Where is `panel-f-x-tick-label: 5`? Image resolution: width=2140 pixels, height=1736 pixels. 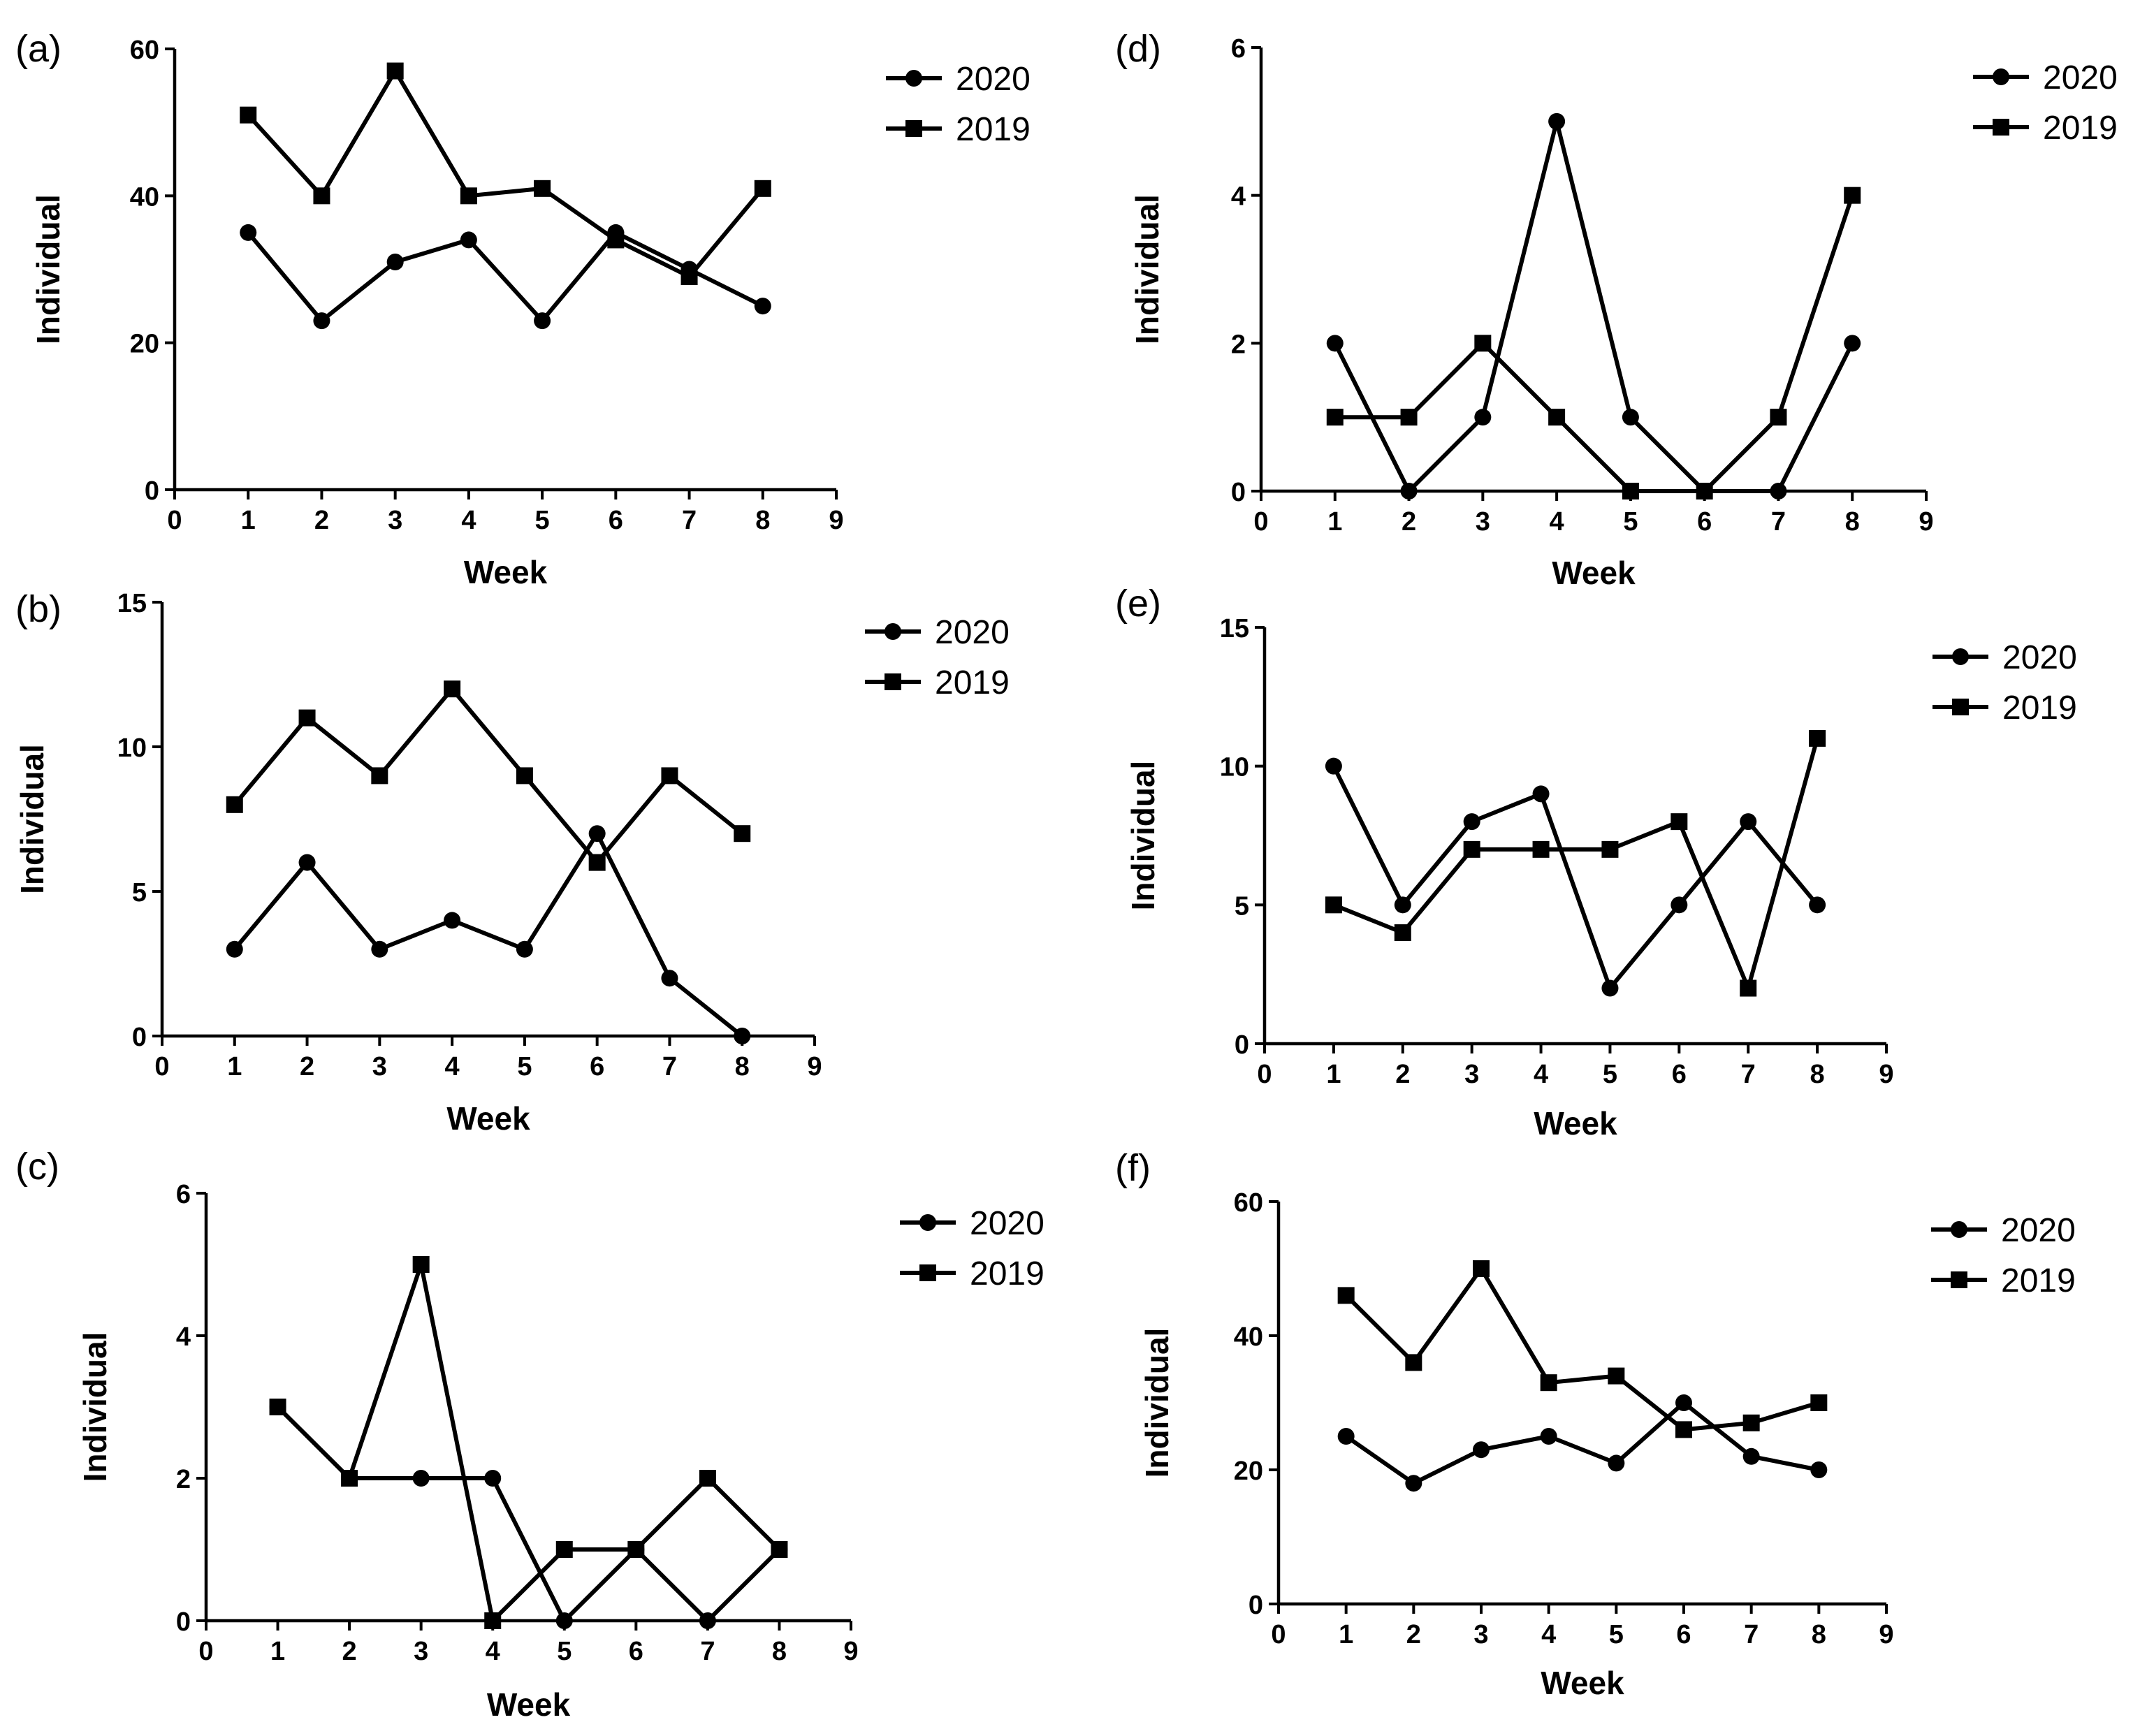 panel-f-x-tick-label: 5 is located at coordinates (1616, 1634).